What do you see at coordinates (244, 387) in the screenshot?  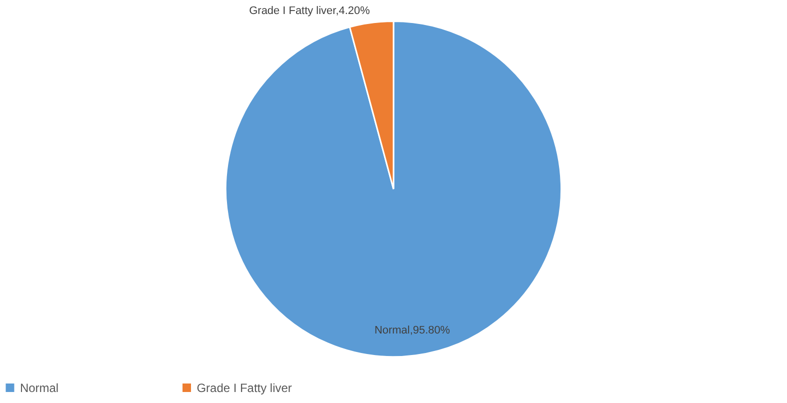 I see `legend-label: Grade I Fatty liver` at bounding box center [244, 387].